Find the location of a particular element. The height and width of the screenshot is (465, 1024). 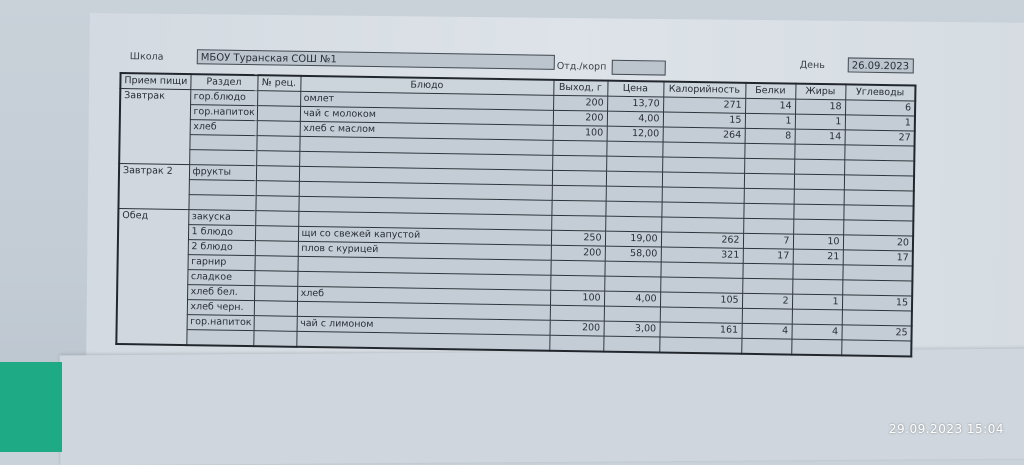

dept-field is located at coordinates (638, 67).